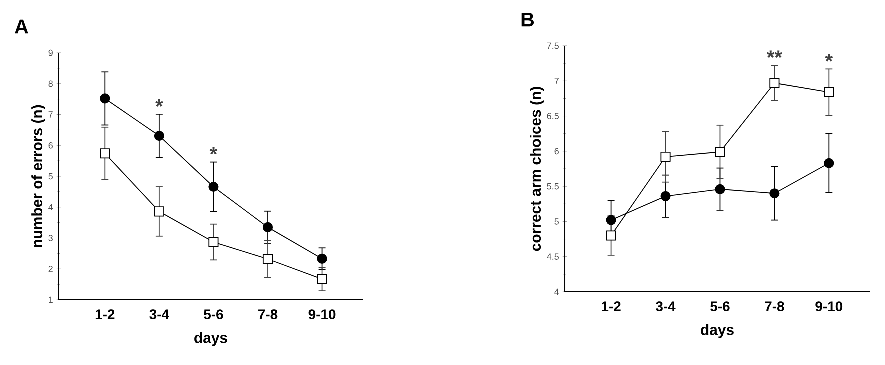 Image resolution: width=885 pixels, height=365 pixels. I want to click on annotation: **, so click(774, 54).